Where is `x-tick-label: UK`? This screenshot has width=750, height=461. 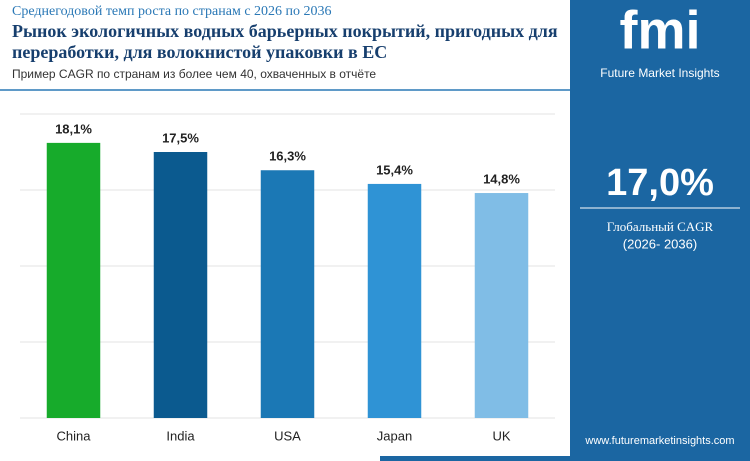 x-tick-label: UK is located at coordinates (501, 435).